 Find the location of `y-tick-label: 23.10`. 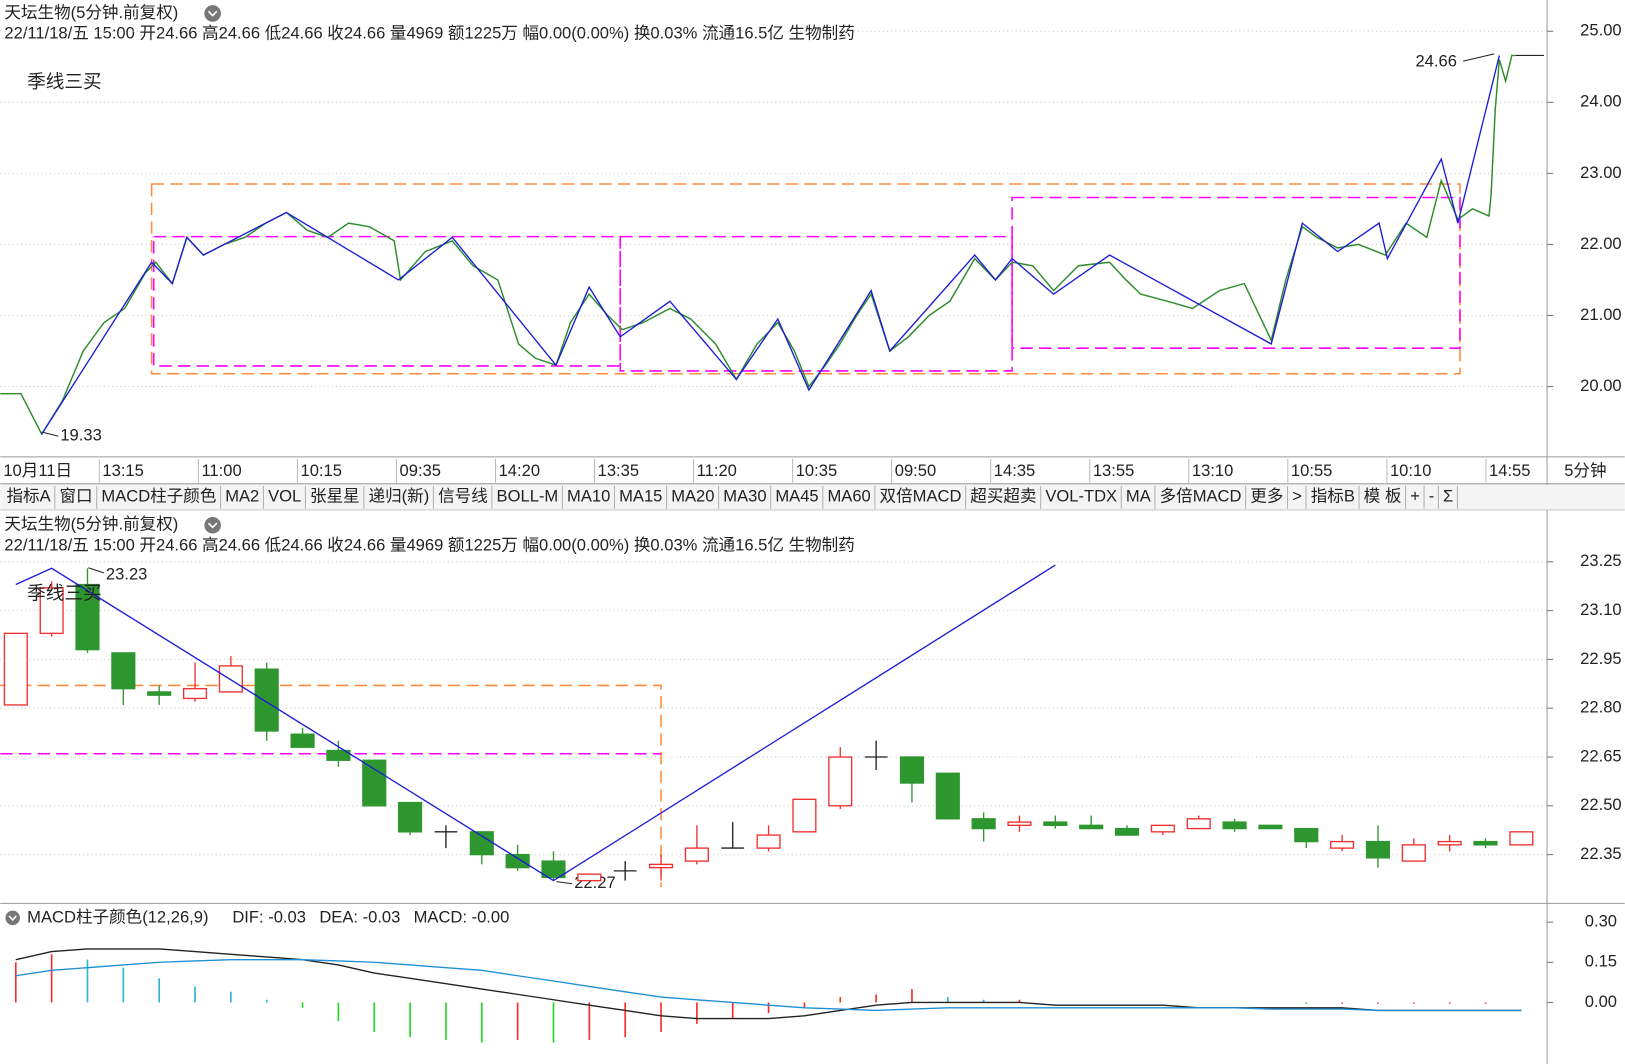

y-tick-label: 23.10 is located at coordinates (1600, 609).